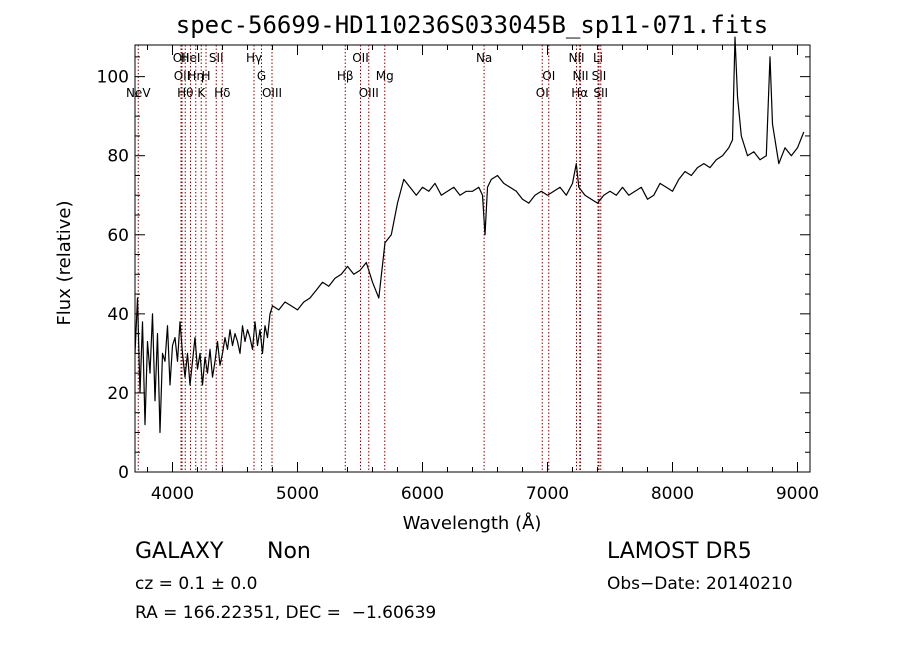  Describe the element at coordinates (360, 58) in the screenshot. I see `line-marker-label-14: OII` at that location.